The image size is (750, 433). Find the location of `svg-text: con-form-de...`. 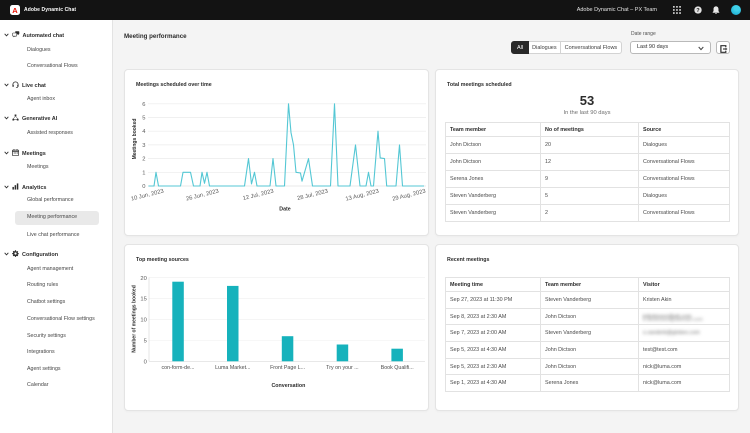

svg-text: con-form-de... is located at coordinates (178, 368).